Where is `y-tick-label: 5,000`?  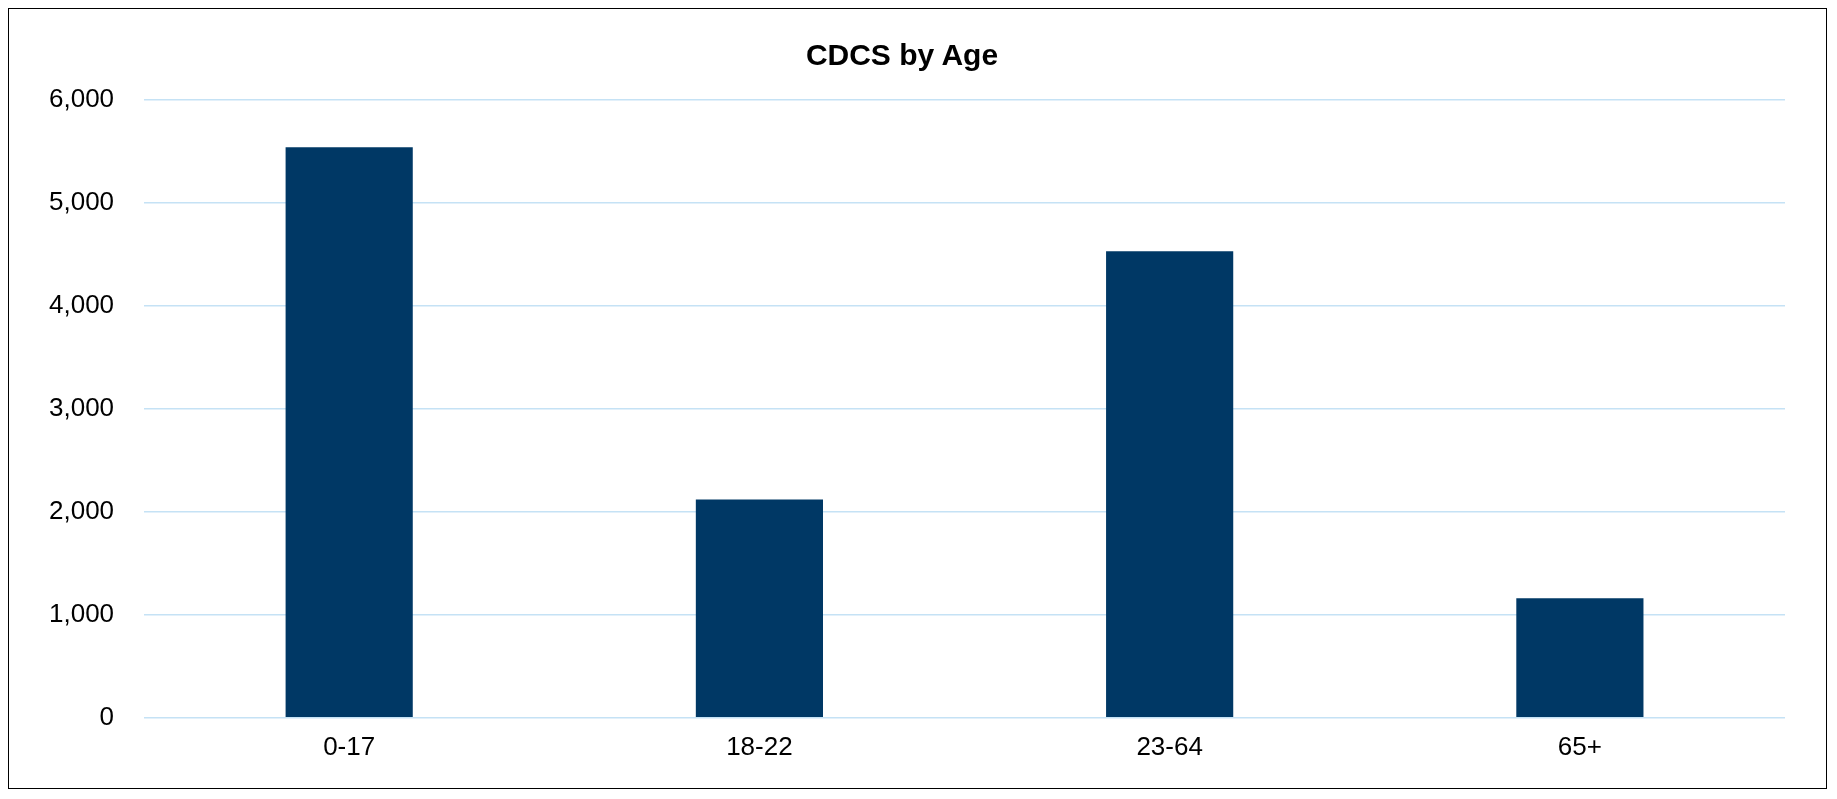
y-tick-label: 5,000 is located at coordinates (81, 201).